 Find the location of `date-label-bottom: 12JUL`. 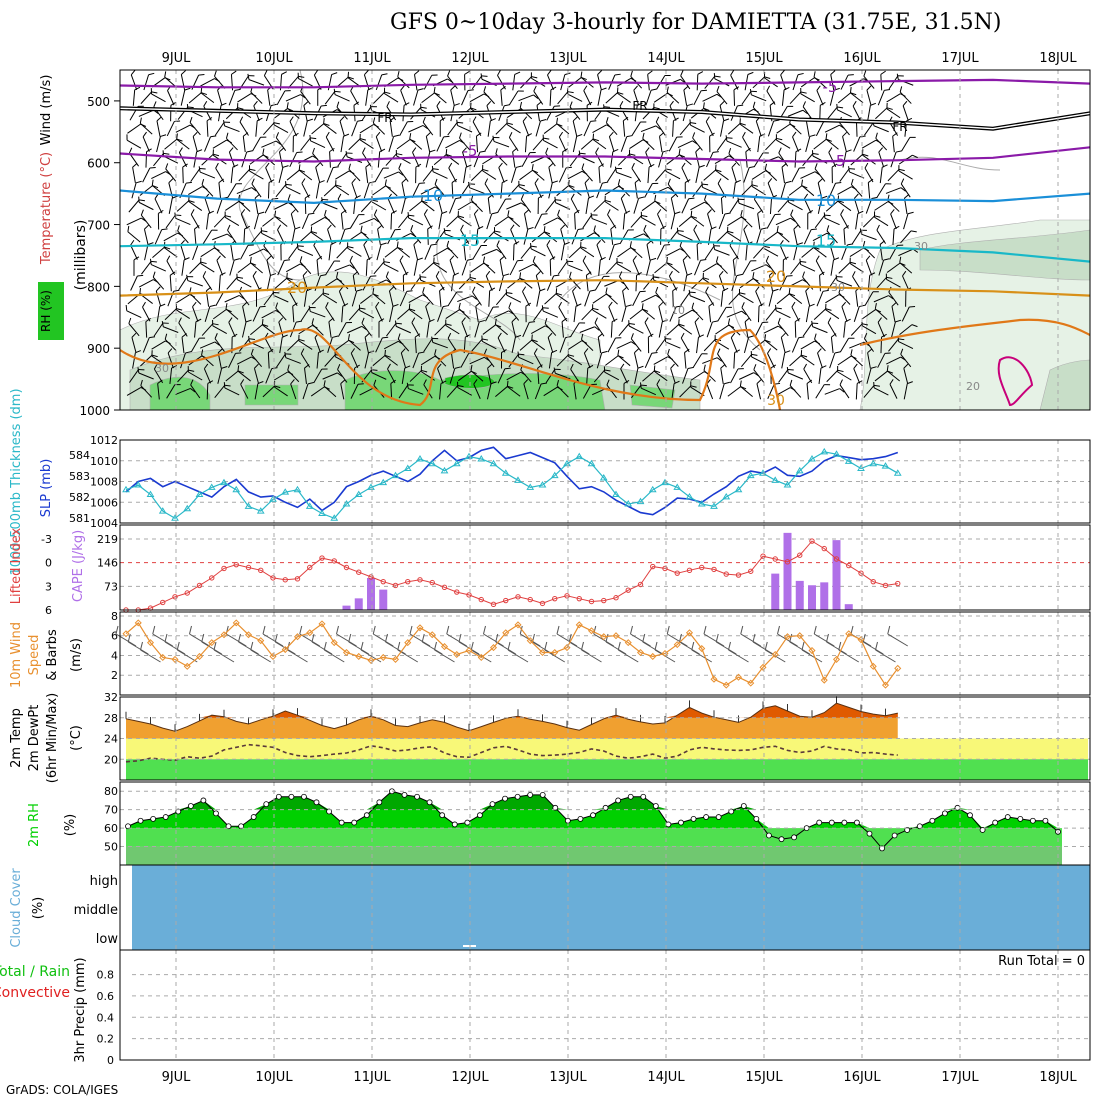

date-label-bottom: 12JUL is located at coordinates (470, 1077).